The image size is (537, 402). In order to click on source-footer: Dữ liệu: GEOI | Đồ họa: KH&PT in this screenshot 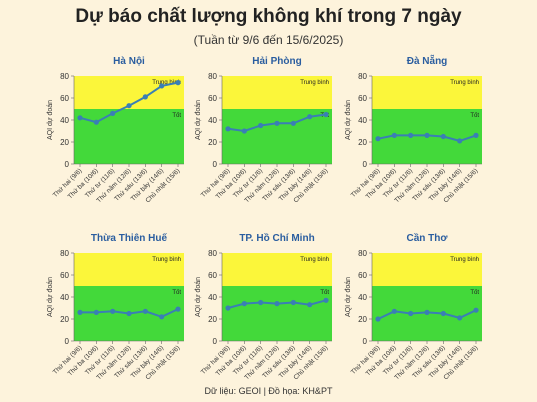, I will do `click(268, 391)`.